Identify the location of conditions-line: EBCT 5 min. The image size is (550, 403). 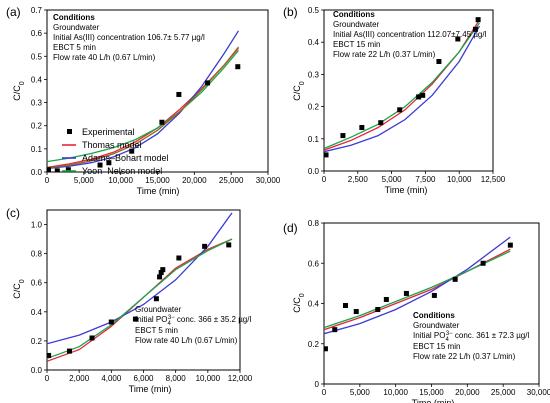
(74, 47).